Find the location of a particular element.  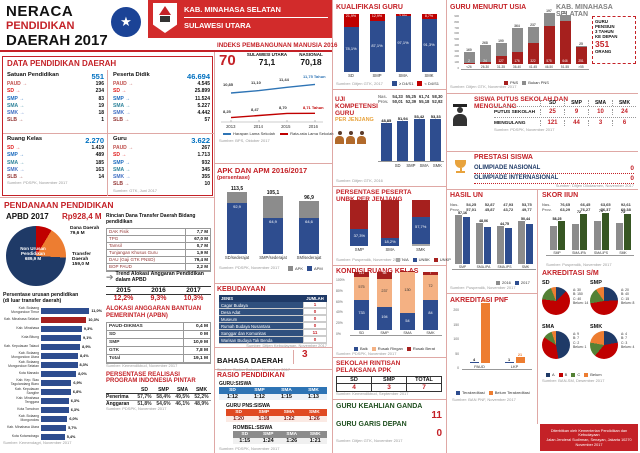

putus-row-label: PUTUS SEKOLAH is located at coordinates (515, 112).